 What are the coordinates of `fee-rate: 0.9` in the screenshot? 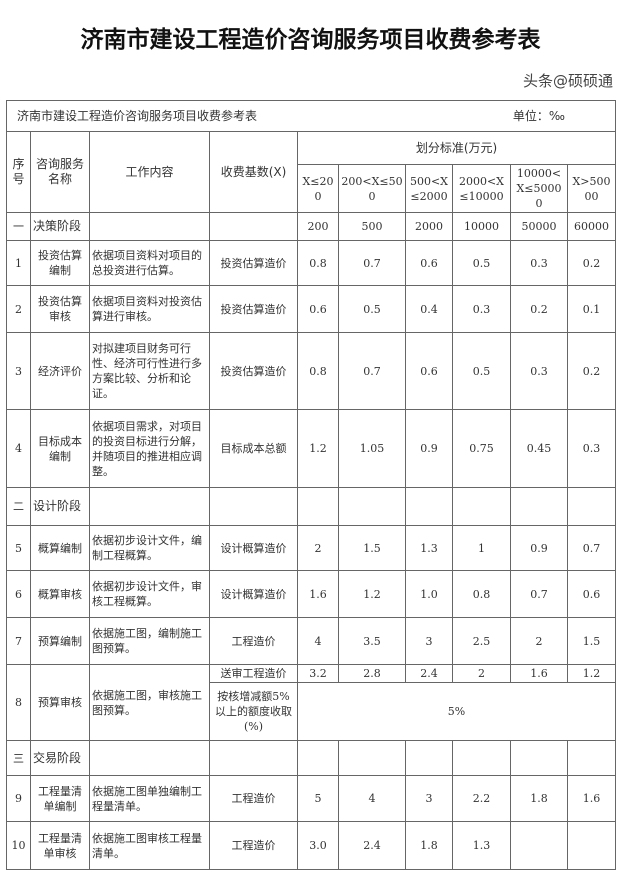 It's located at (539, 548).